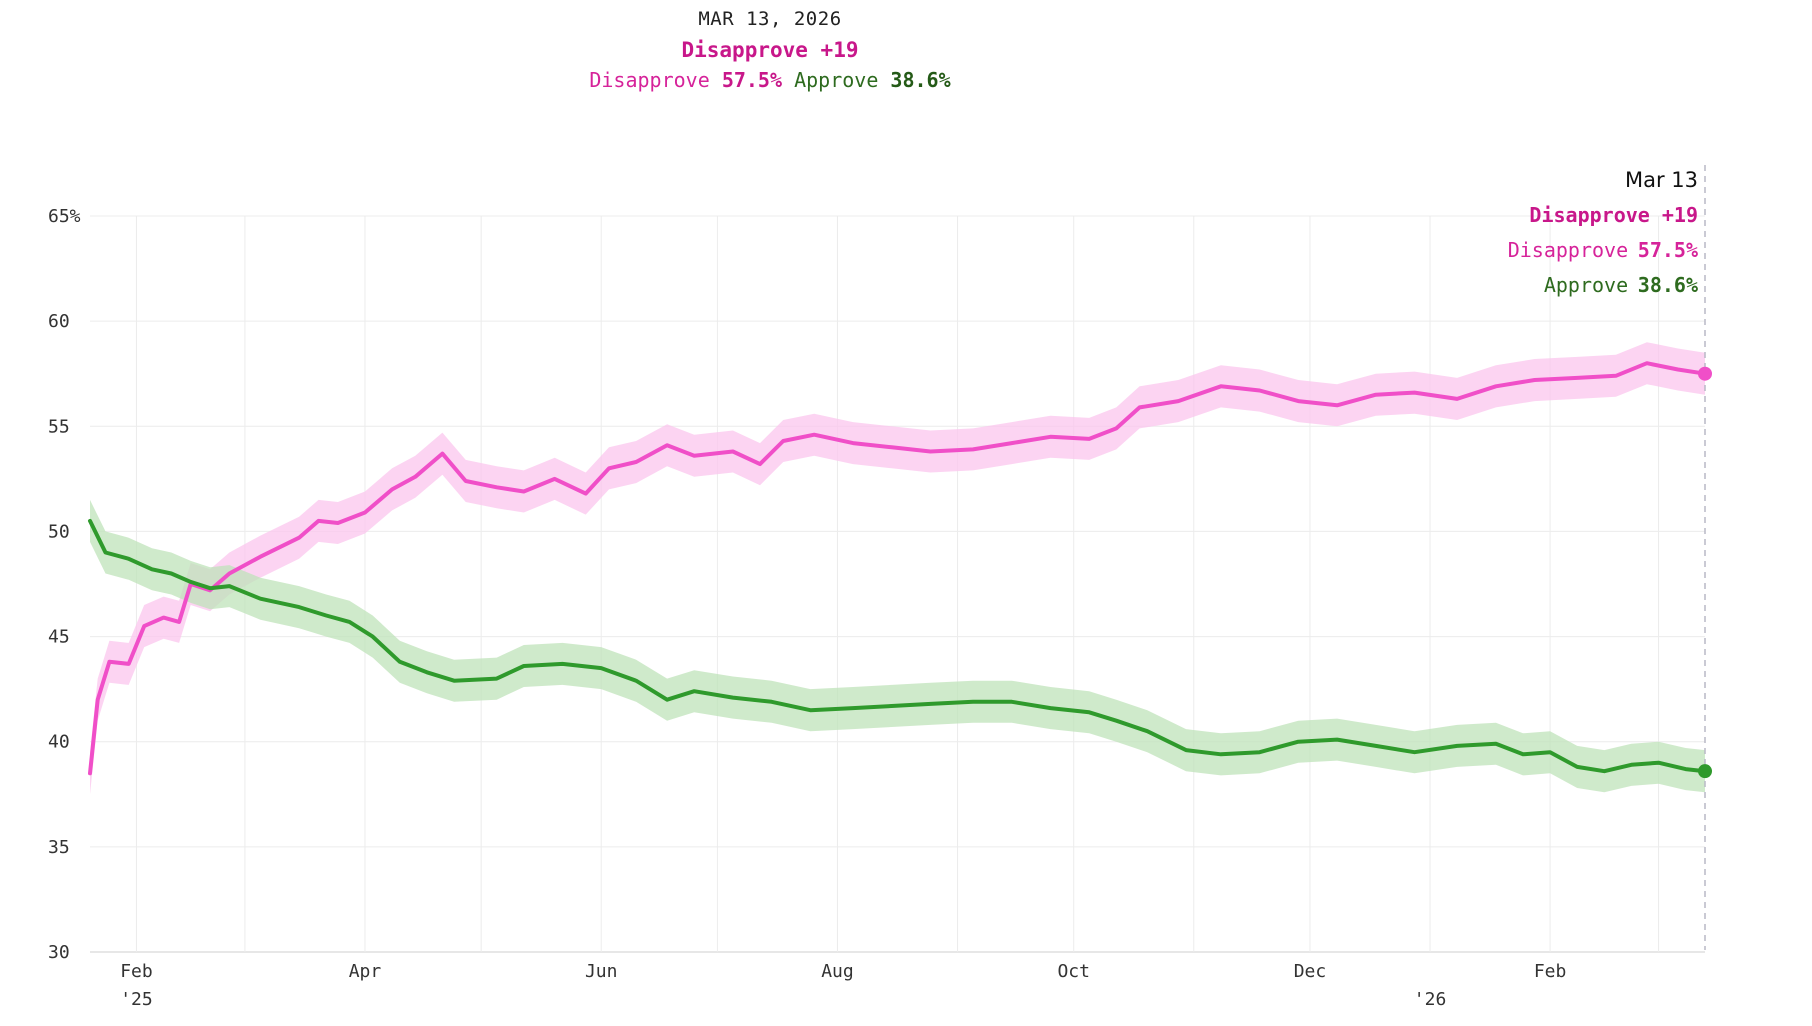  Describe the element at coordinates (1430, 999) in the screenshot. I see `x-year-label: '26` at that location.